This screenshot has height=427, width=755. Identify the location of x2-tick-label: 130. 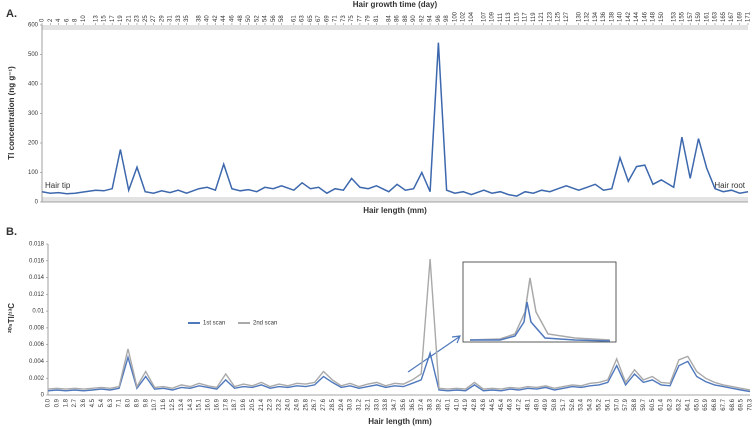
(579, 16).